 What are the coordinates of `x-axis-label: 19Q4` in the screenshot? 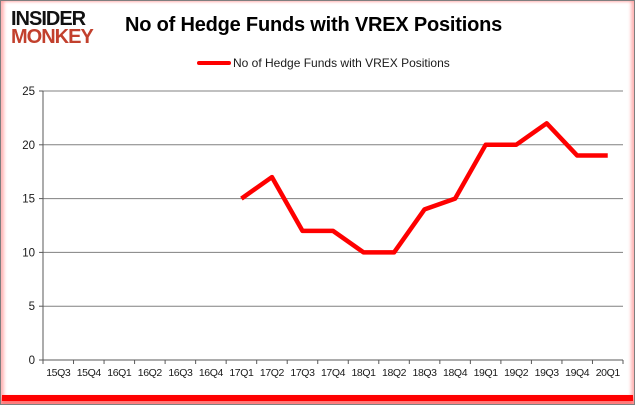 It's located at (577, 373).